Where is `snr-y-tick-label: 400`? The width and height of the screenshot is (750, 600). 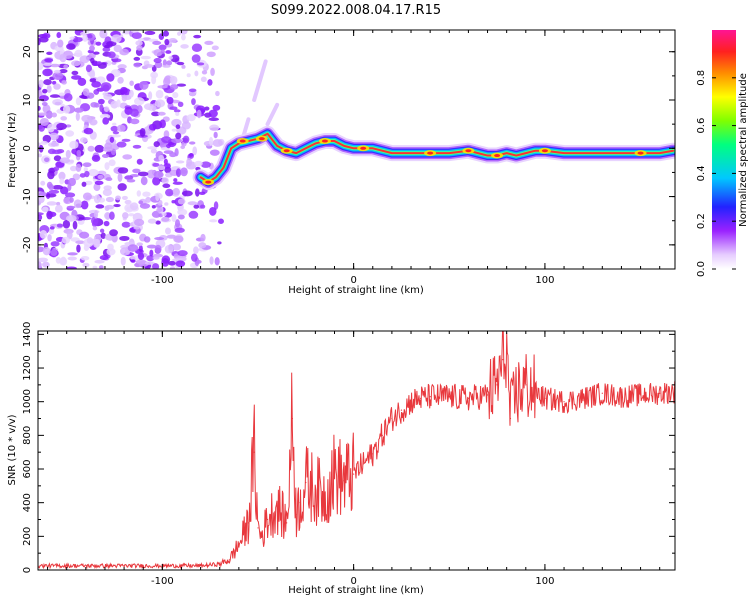 snr-y-tick-label: 400 is located at coordinates (27, 502).